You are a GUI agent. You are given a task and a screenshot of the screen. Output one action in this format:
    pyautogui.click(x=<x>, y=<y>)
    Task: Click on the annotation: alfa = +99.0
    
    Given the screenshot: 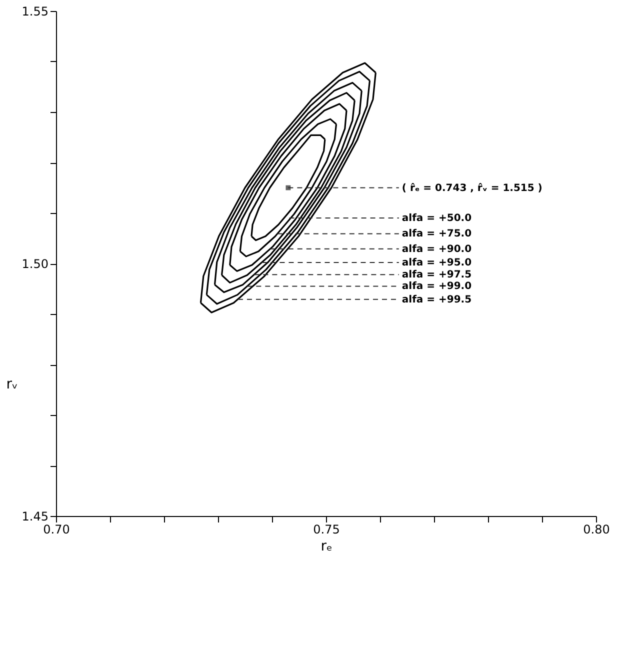 What is the action you would take?
    pyautogui.click(x=437, y=286)
    